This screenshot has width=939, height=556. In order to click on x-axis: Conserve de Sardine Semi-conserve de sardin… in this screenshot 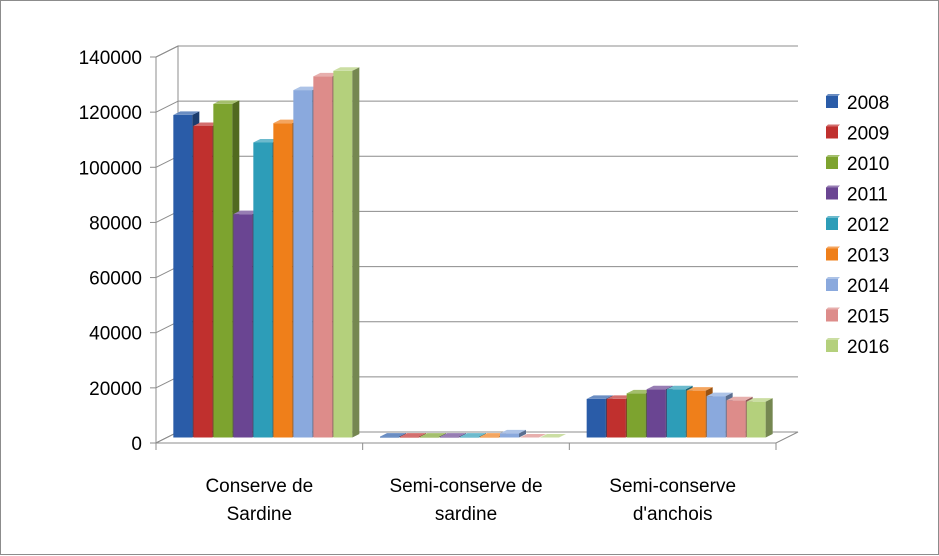, I will do `click(466, 484)`.